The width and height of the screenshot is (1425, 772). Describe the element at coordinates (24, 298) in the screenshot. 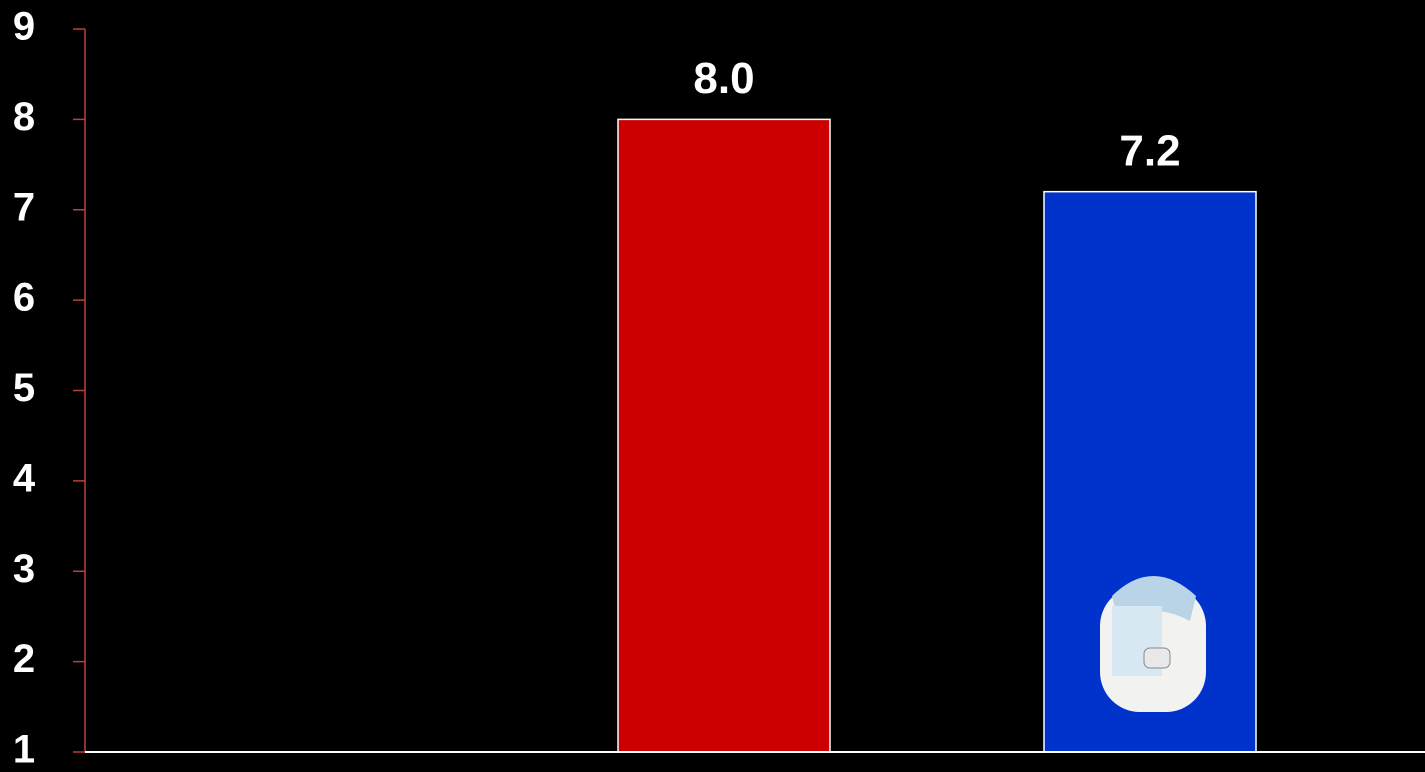

I see `y-tick-label: 6` at that location.